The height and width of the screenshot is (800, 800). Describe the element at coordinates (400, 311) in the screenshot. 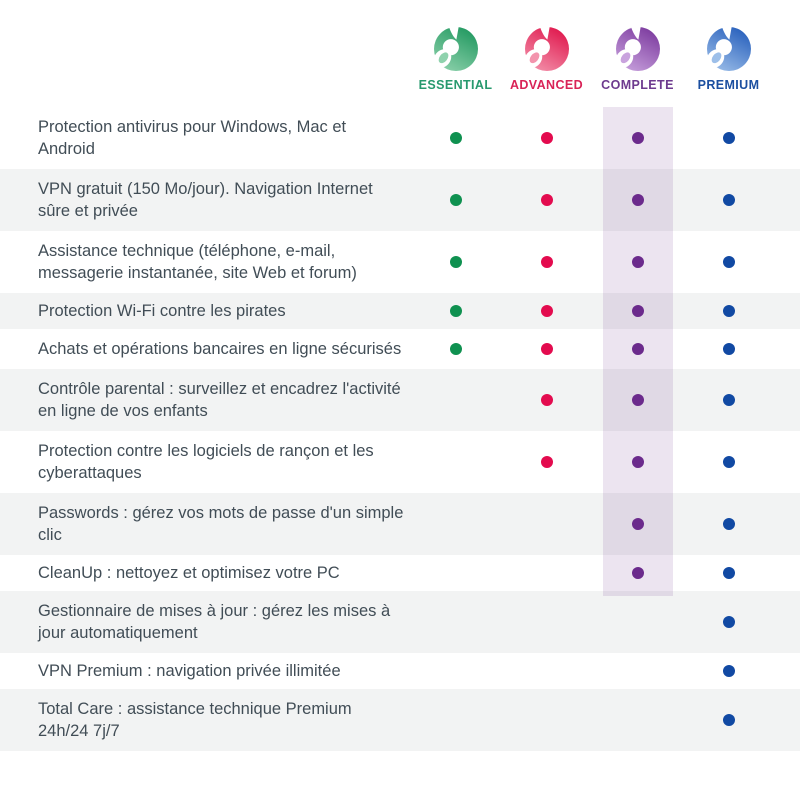

I see `table-row: Protection Wi-Fi contre les pirates` at that location.